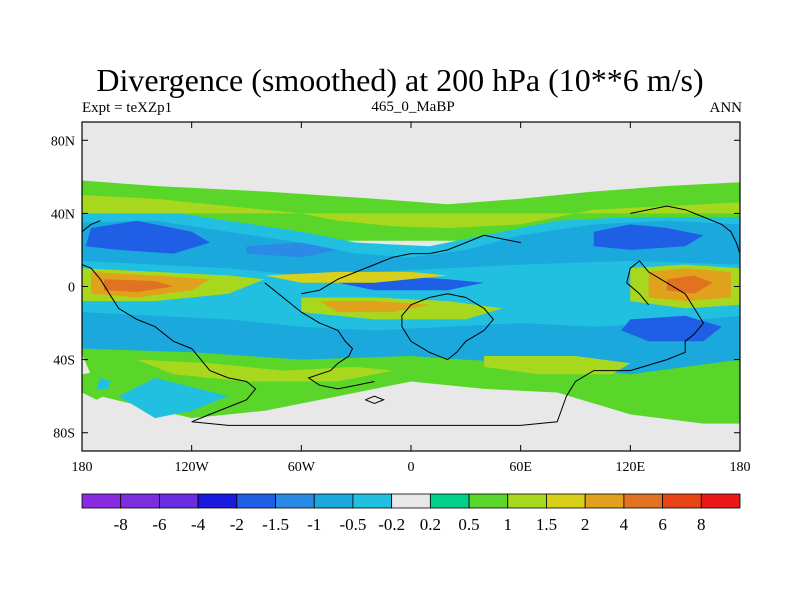 The height and width of the screenshot is (600, 800). What do you see at coordinates (314, 524) in the screenshot?
I see `colorbar-label: -1` at bounding box center [314, 524].